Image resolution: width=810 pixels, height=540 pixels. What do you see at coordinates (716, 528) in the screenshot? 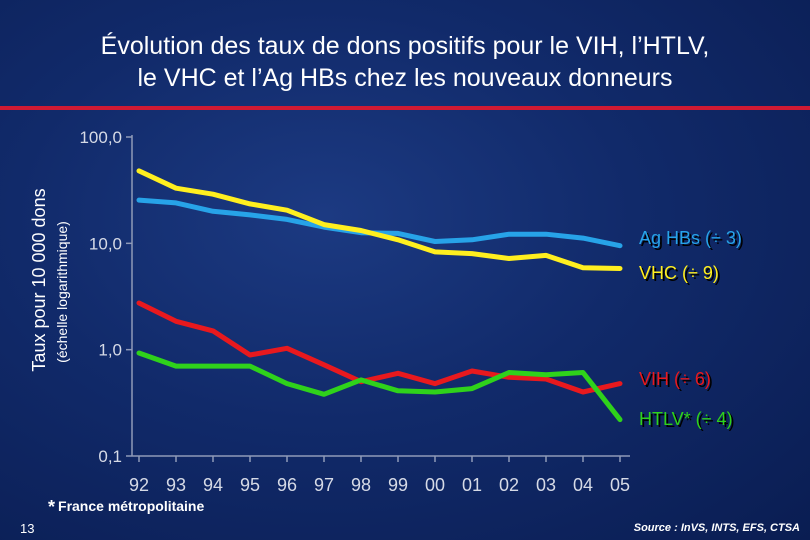
I see `source-citation: Source : InVS, INTS, EFS, CTSA` at bounding box center [716, 528].